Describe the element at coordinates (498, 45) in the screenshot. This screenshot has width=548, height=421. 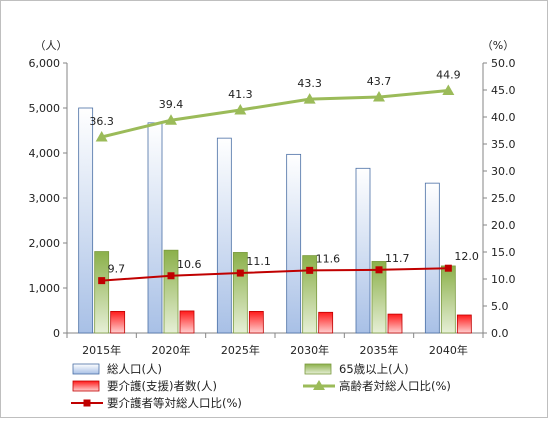
I see `right-axis-unit: （%）` at that location.